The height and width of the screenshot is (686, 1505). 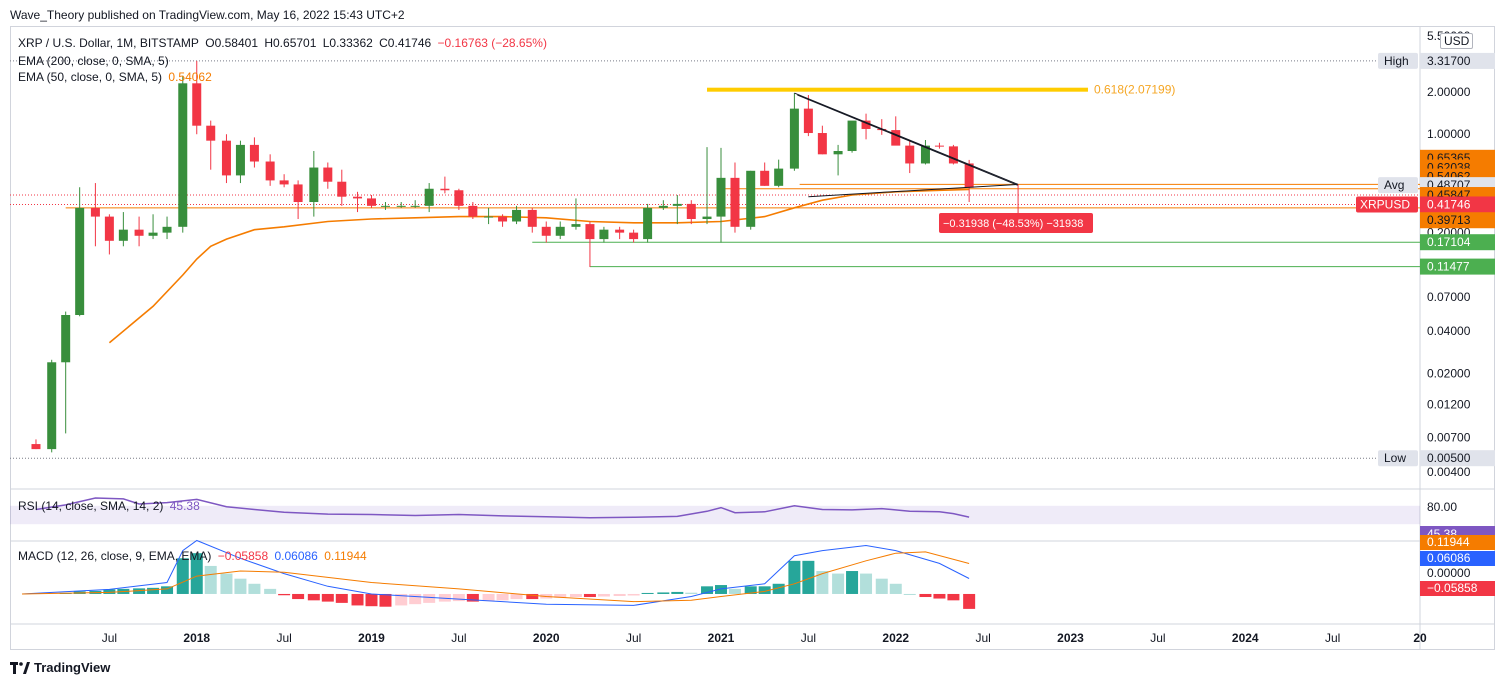 I want to click on rsi-pane: 80.0045.38, so click(x=752, y=519).